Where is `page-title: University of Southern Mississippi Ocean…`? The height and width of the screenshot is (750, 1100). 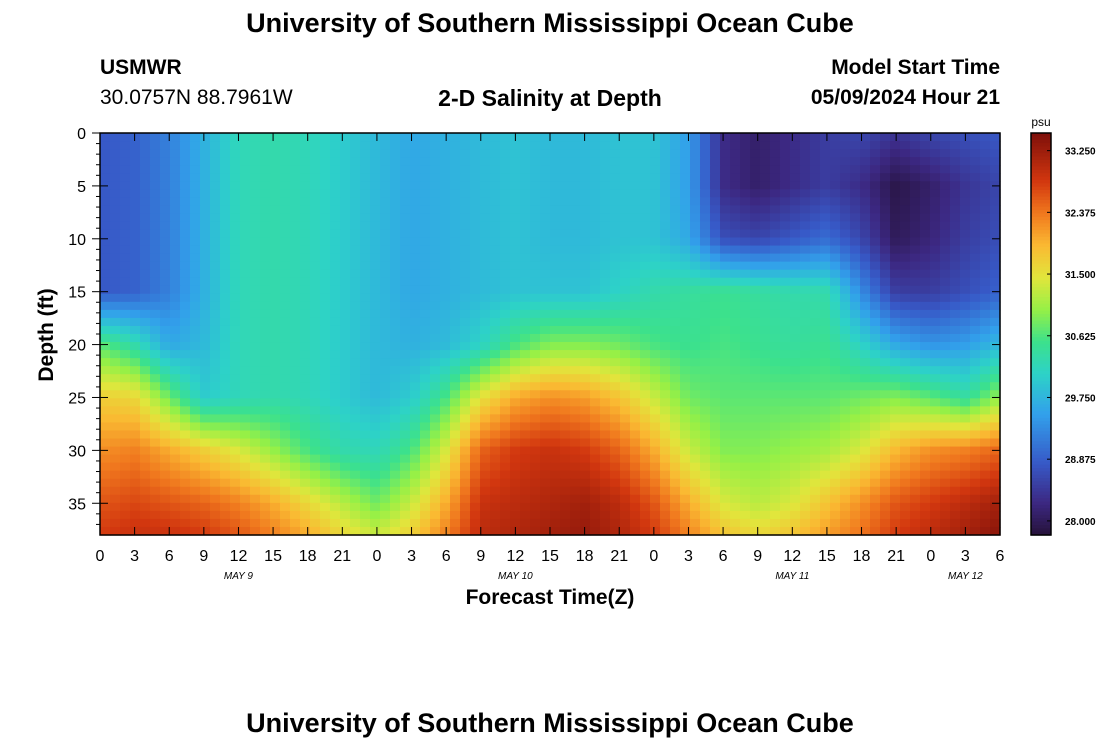 page-title: University of Southern Mississippi Ocean… is located at coordinates (550, 23).